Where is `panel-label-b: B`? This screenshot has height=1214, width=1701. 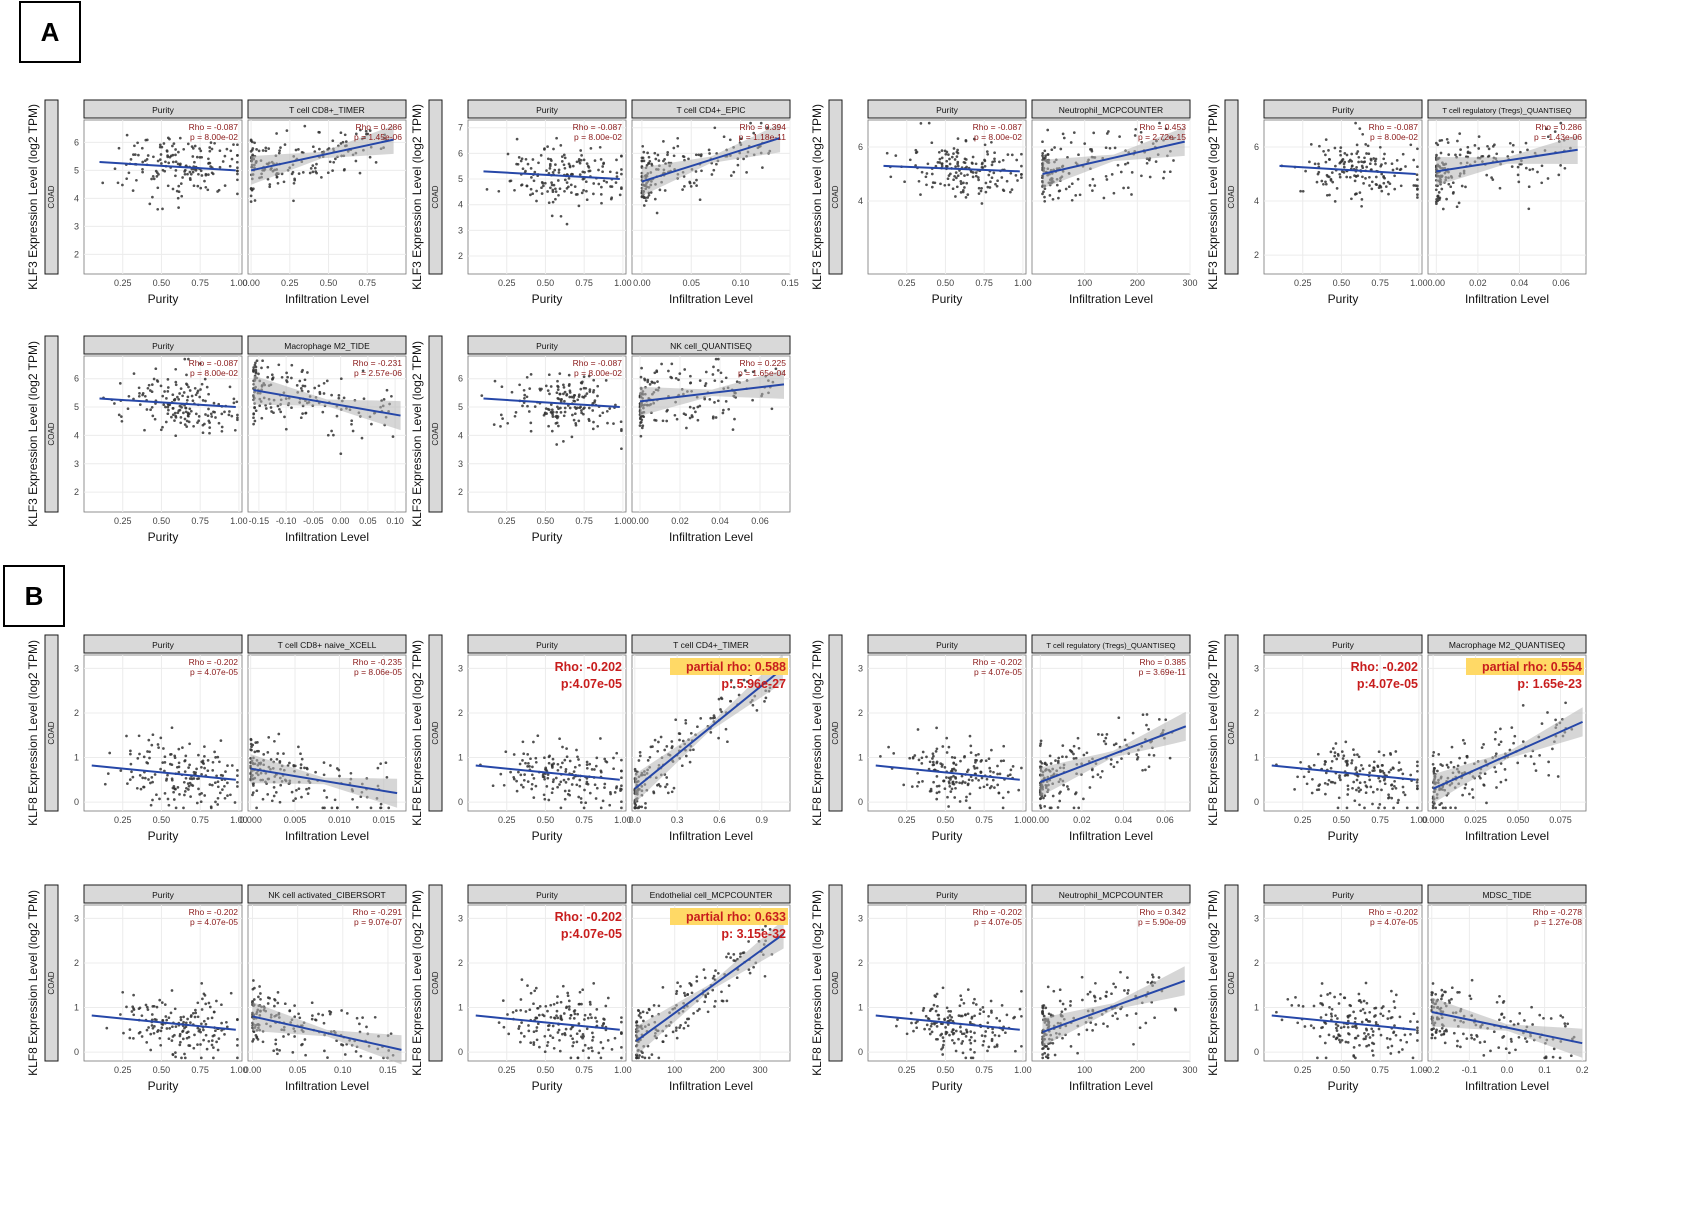 panel-label-b: B is located at coordinates (34, 596).